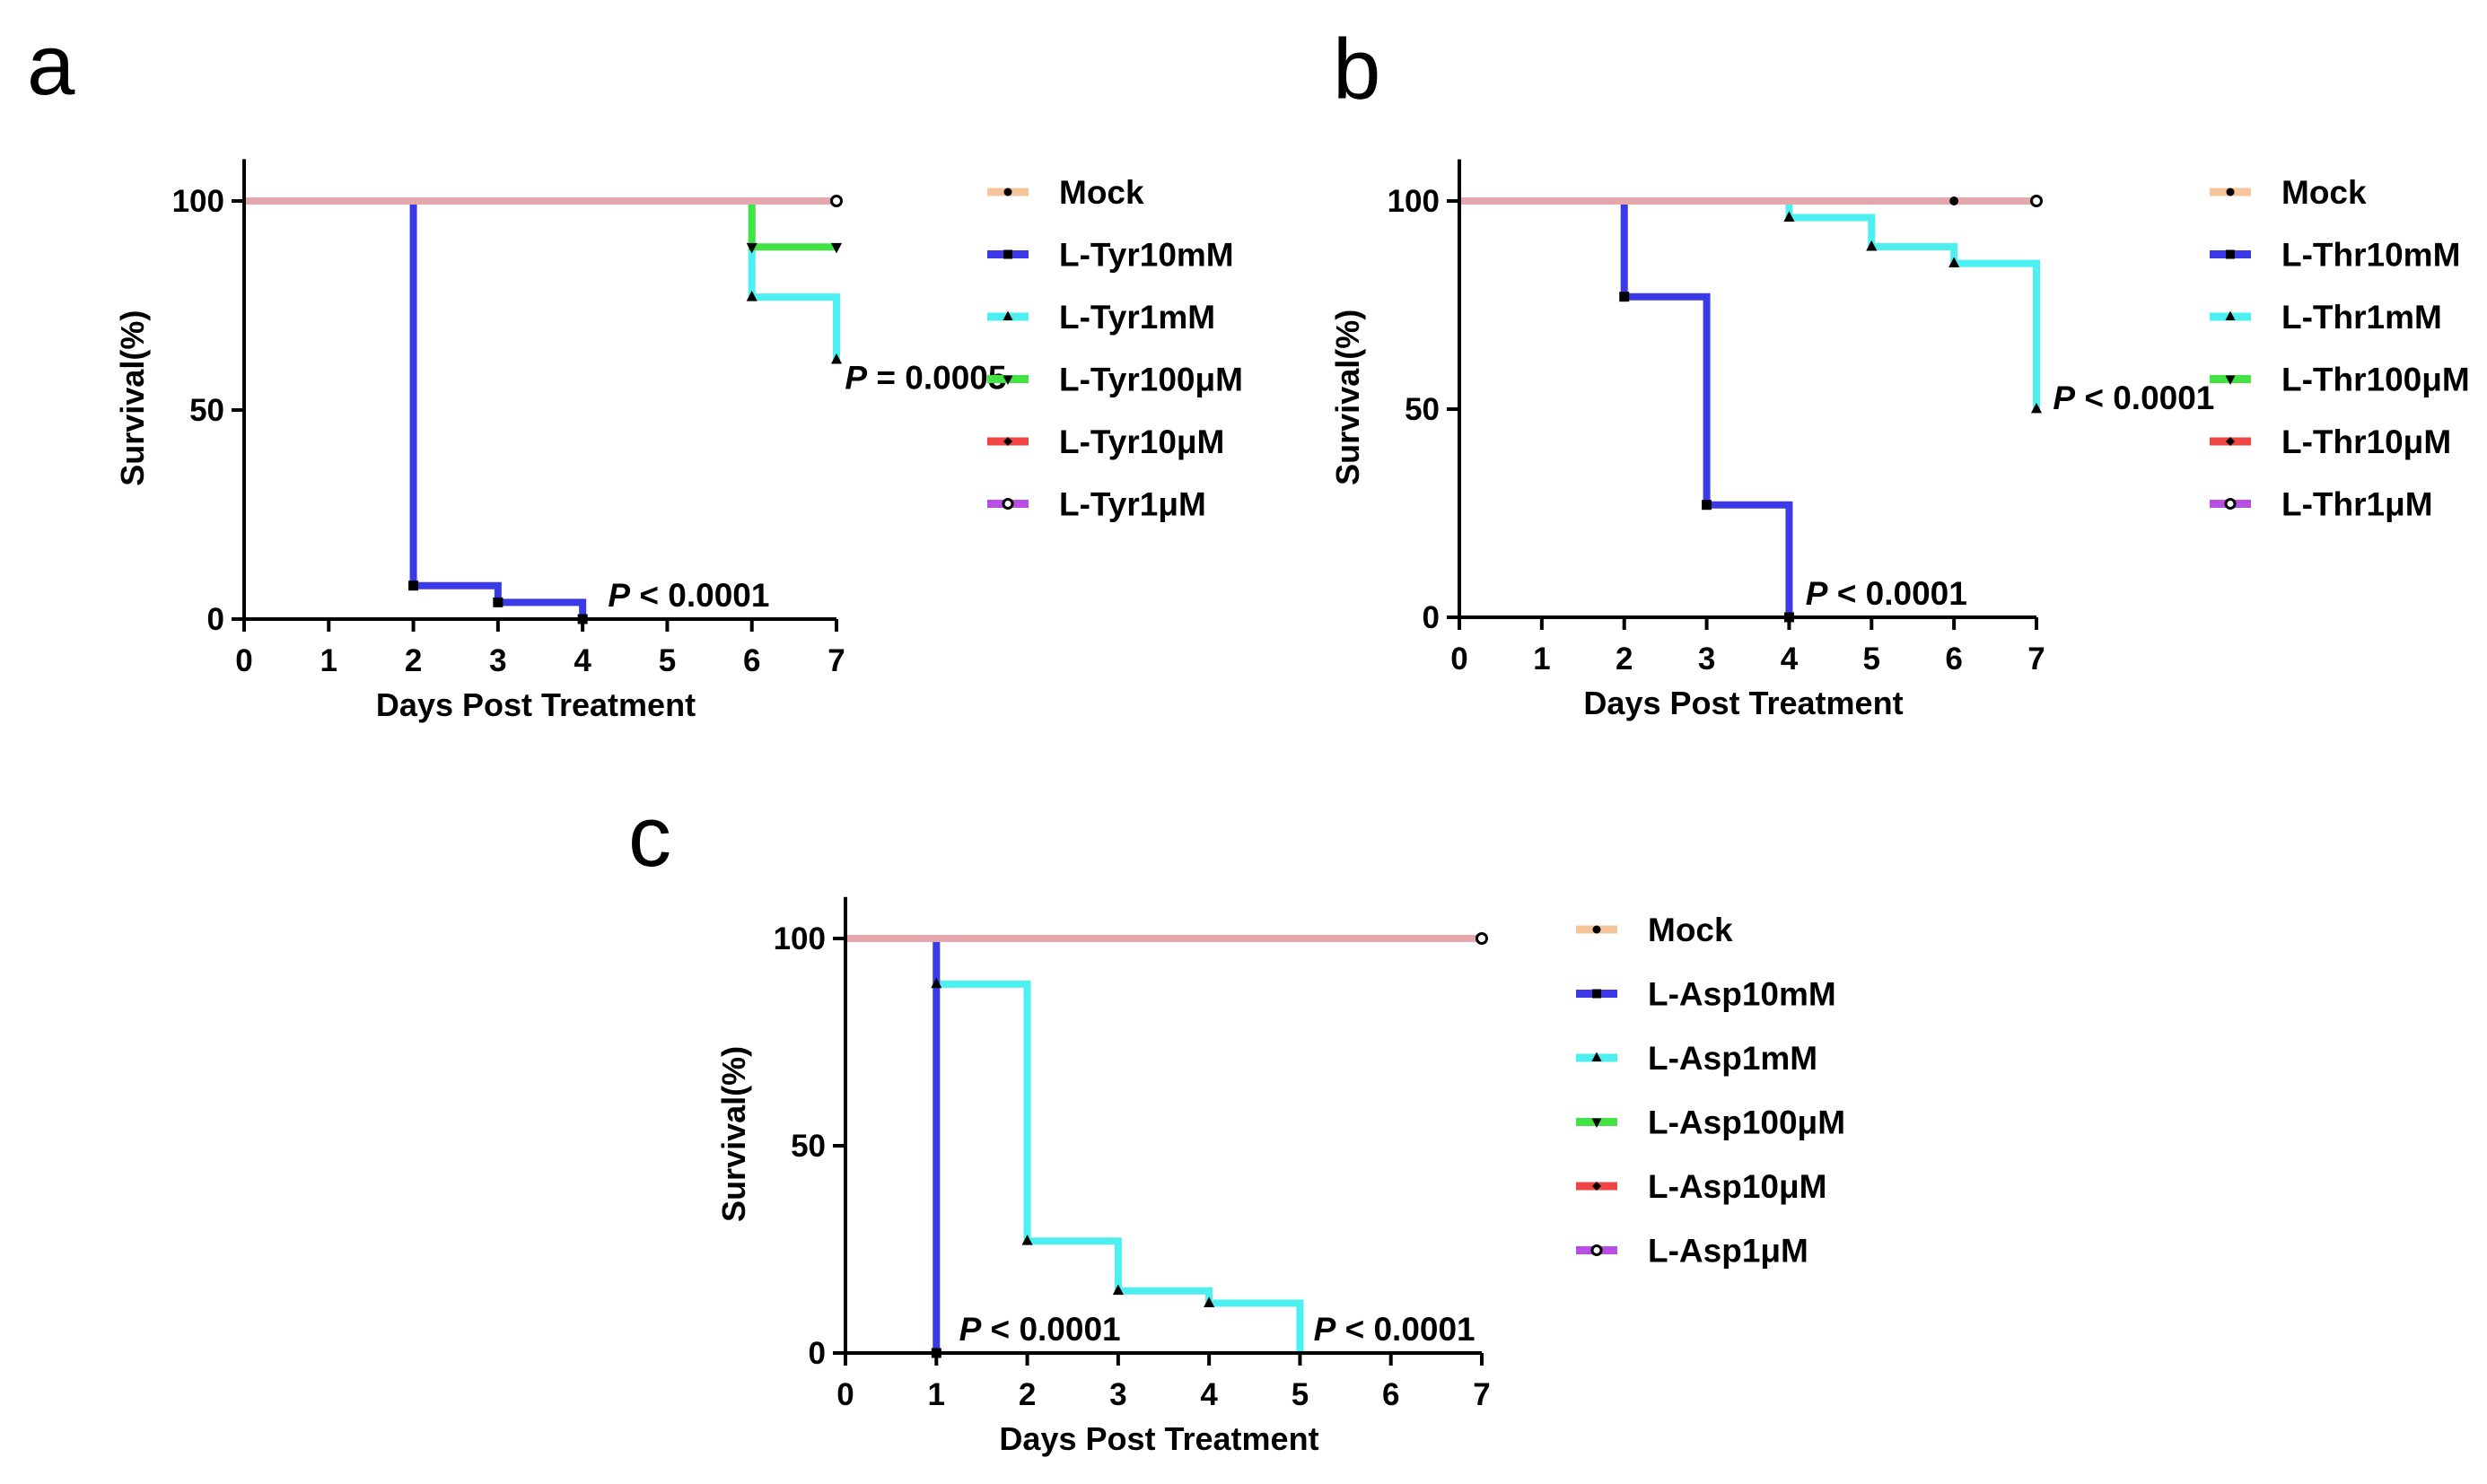 The width and height of the screenshot is (2487, 1484). What do you see at coordinates (1395, 1329) in the screenshot?
I see `panel-c-pvalue-2: P < 0.0001` at bounding box center [1395, 1329].